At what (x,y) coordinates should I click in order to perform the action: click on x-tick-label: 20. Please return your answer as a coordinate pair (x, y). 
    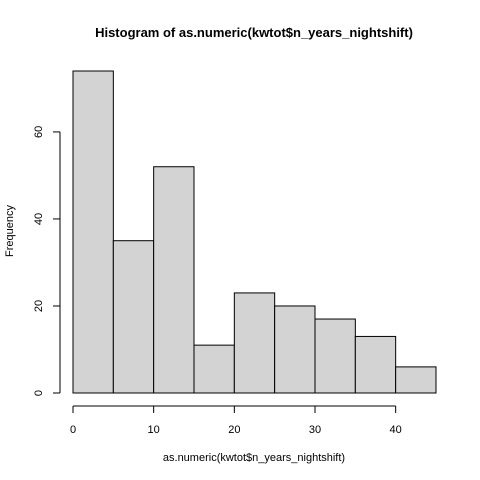
    Looking at the image, I should click on (234, 430).